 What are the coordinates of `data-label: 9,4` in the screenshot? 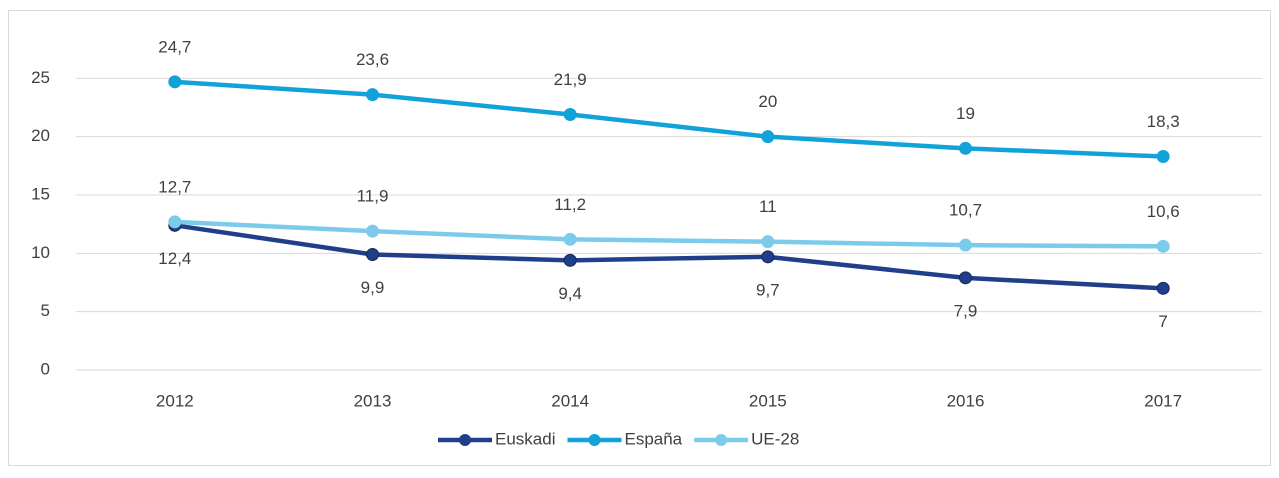 It's located at (570, 293).